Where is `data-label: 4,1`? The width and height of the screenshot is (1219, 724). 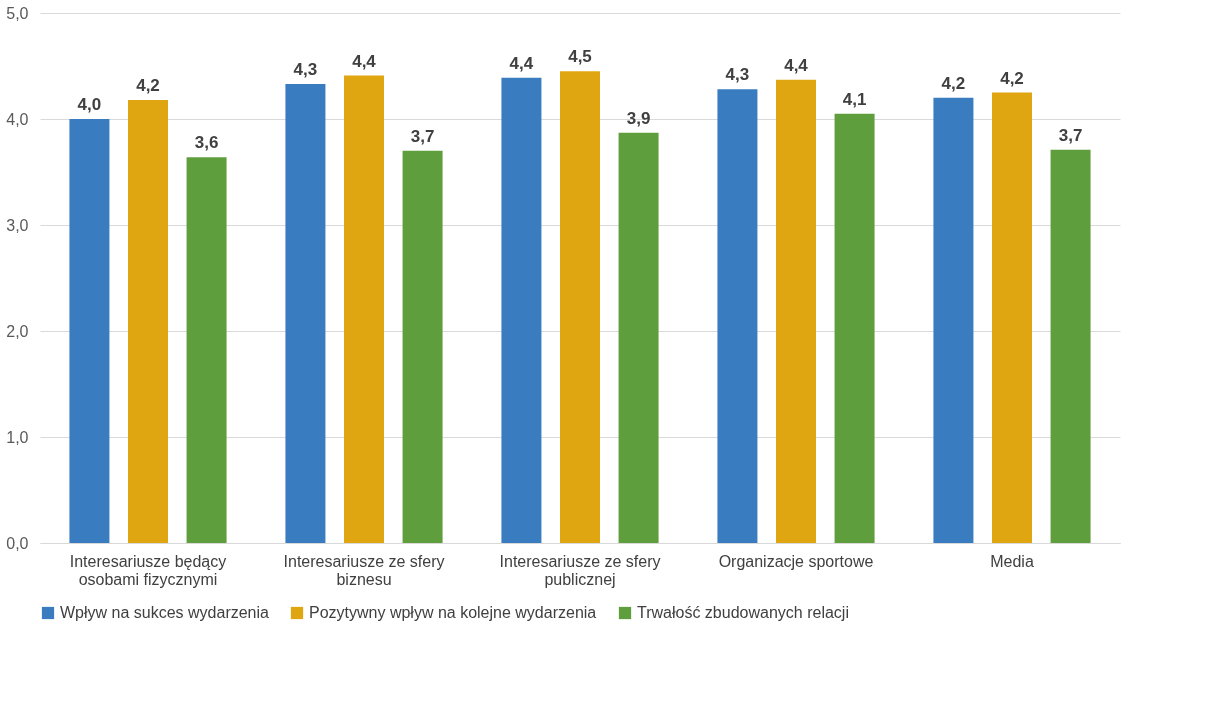
data-label: 4,1 is located at coordinates (854, 99).